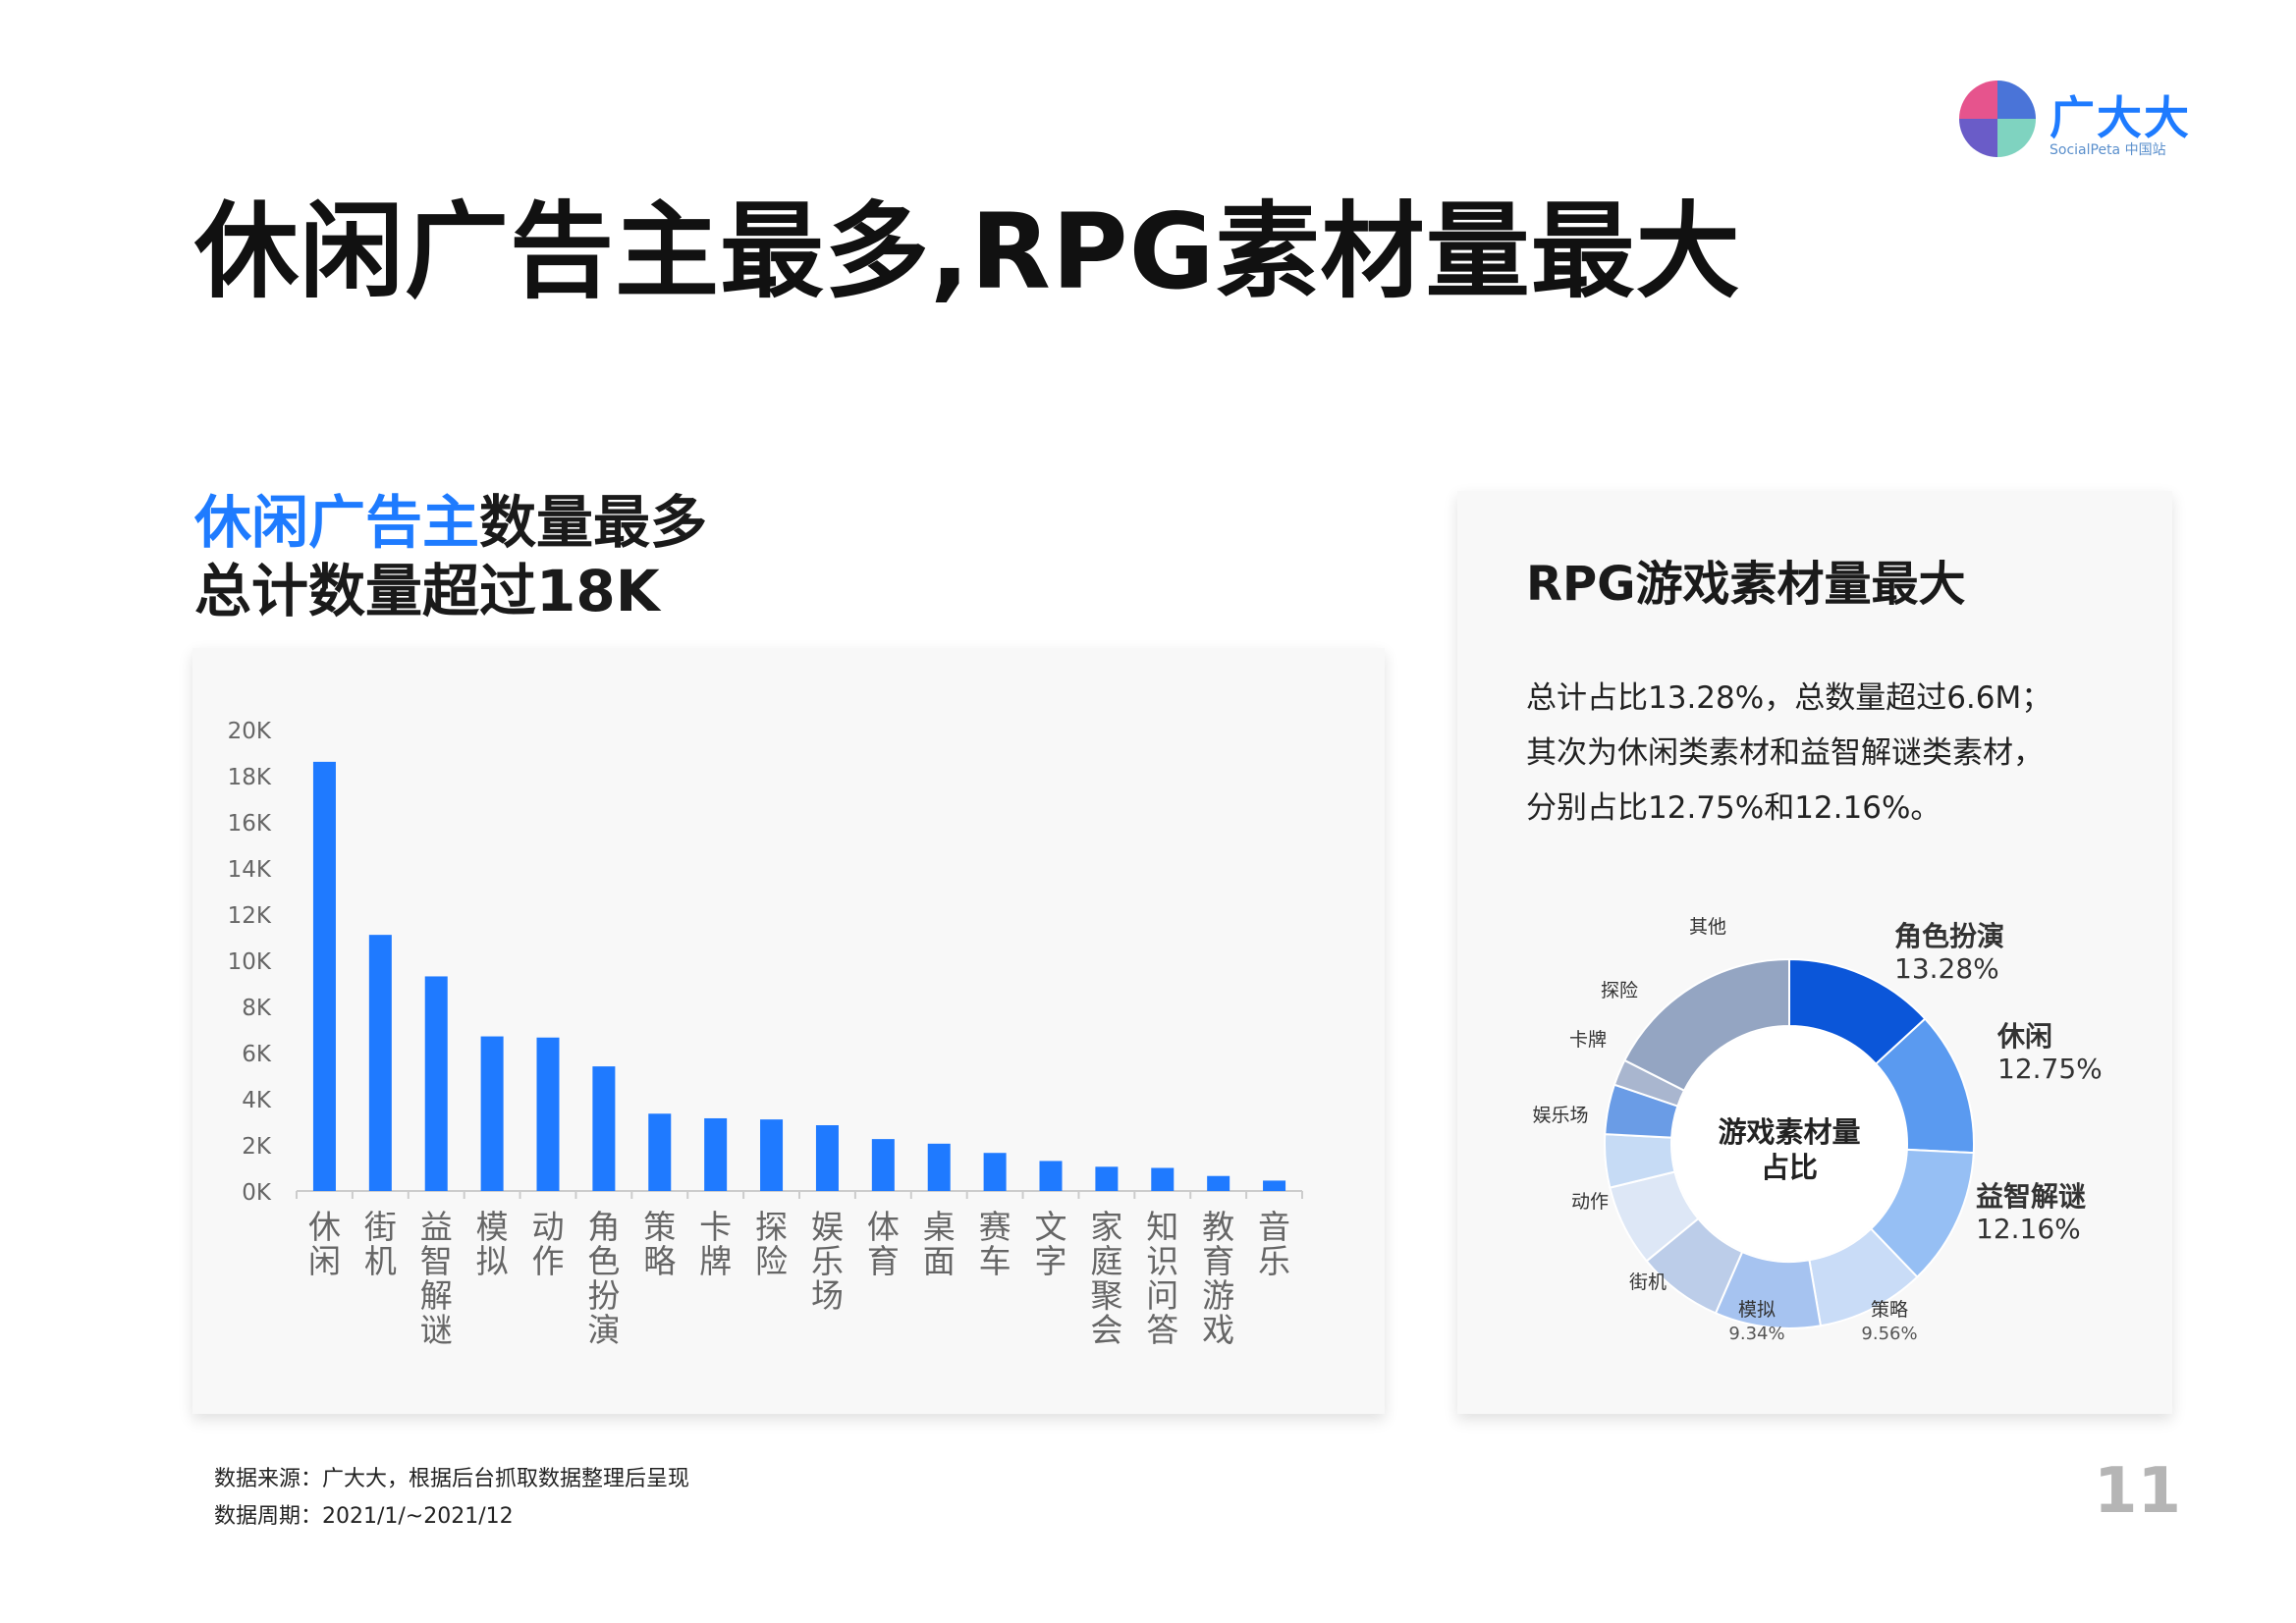 This screenshot has height=1623, width=2296. I want to click on y-tick-label: 10K, so click(250, 962).